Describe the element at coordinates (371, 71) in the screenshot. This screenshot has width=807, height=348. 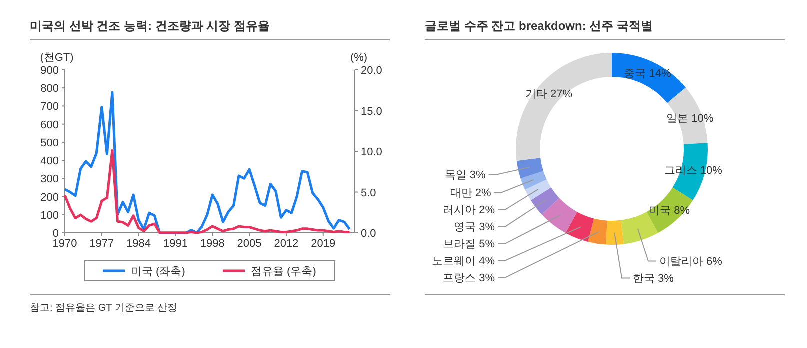
I see `y2-tick-label: 20.0` at that location.